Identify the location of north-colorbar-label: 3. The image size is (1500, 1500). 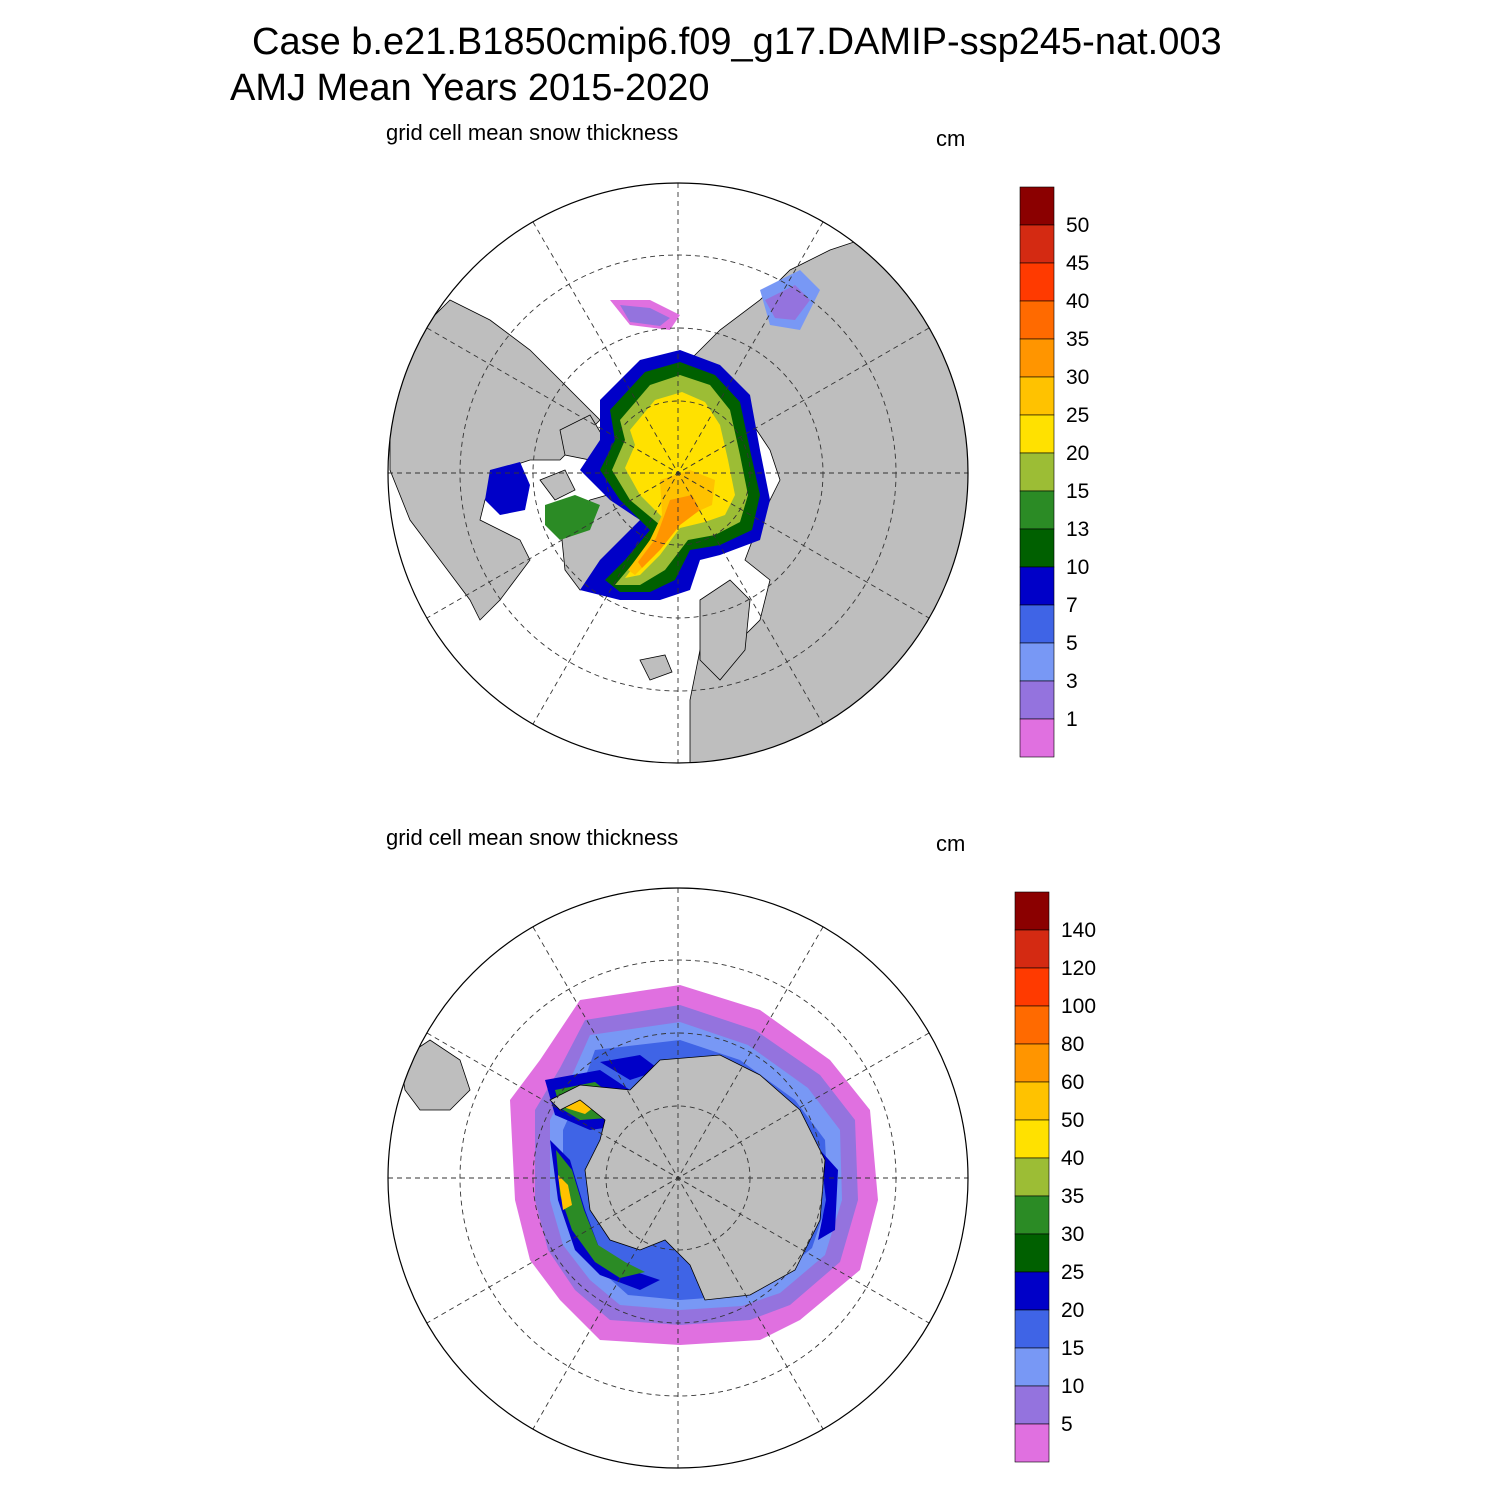
(1072, 681).